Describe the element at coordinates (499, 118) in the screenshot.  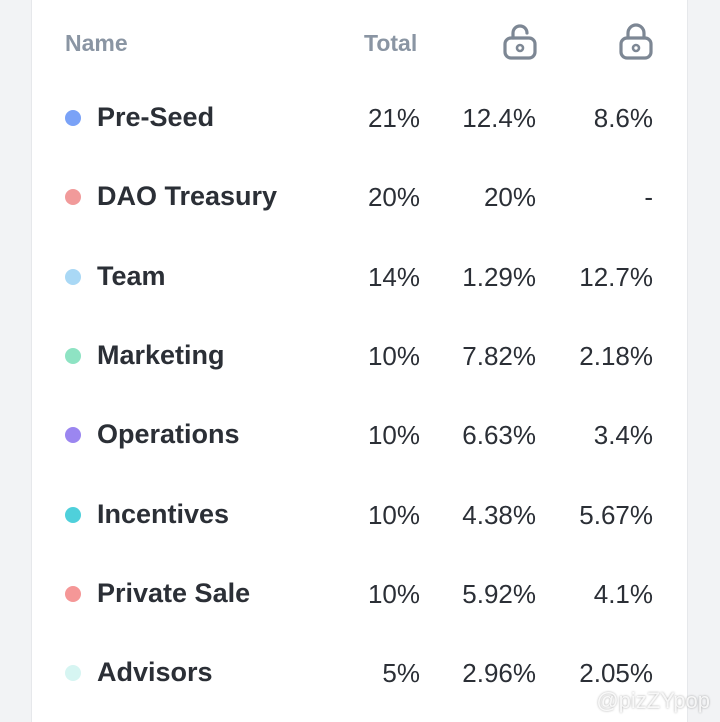
I see `row-unlocked: 12.4%` at that location.